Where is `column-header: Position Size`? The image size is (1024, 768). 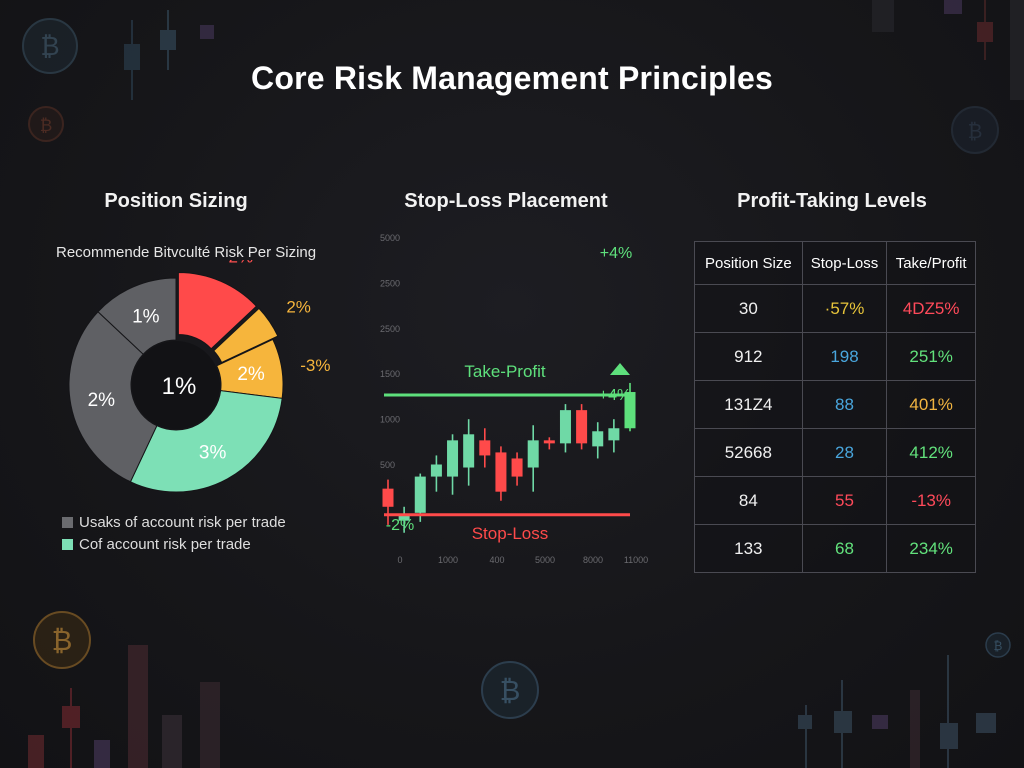
column-header: Position Size is located at coordinates (748, 263).